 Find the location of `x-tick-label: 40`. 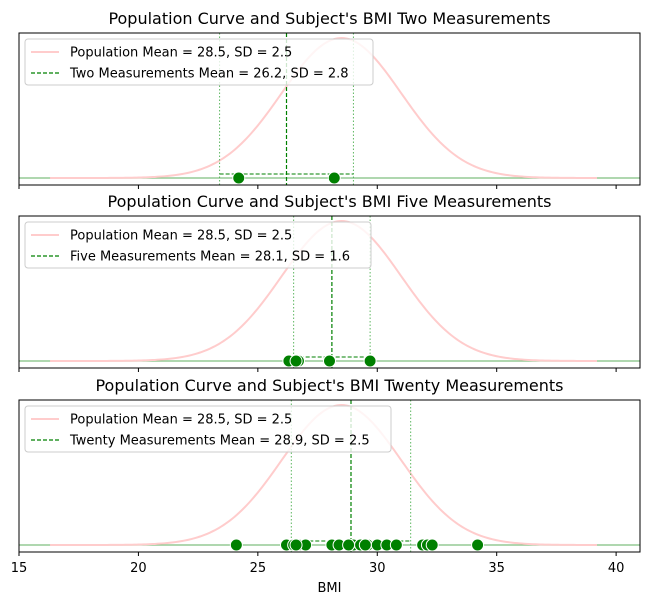

x-tick-label: 40 is located at coordinates (616, 568).